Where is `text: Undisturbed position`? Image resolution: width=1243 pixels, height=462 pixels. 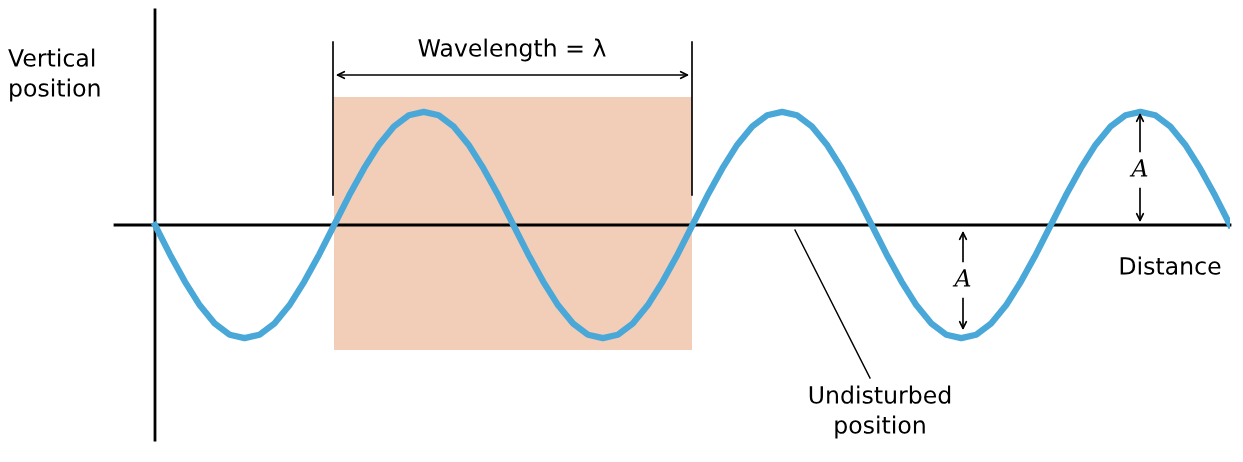
text: Undisturbed position is located at coordinates (880, 412).